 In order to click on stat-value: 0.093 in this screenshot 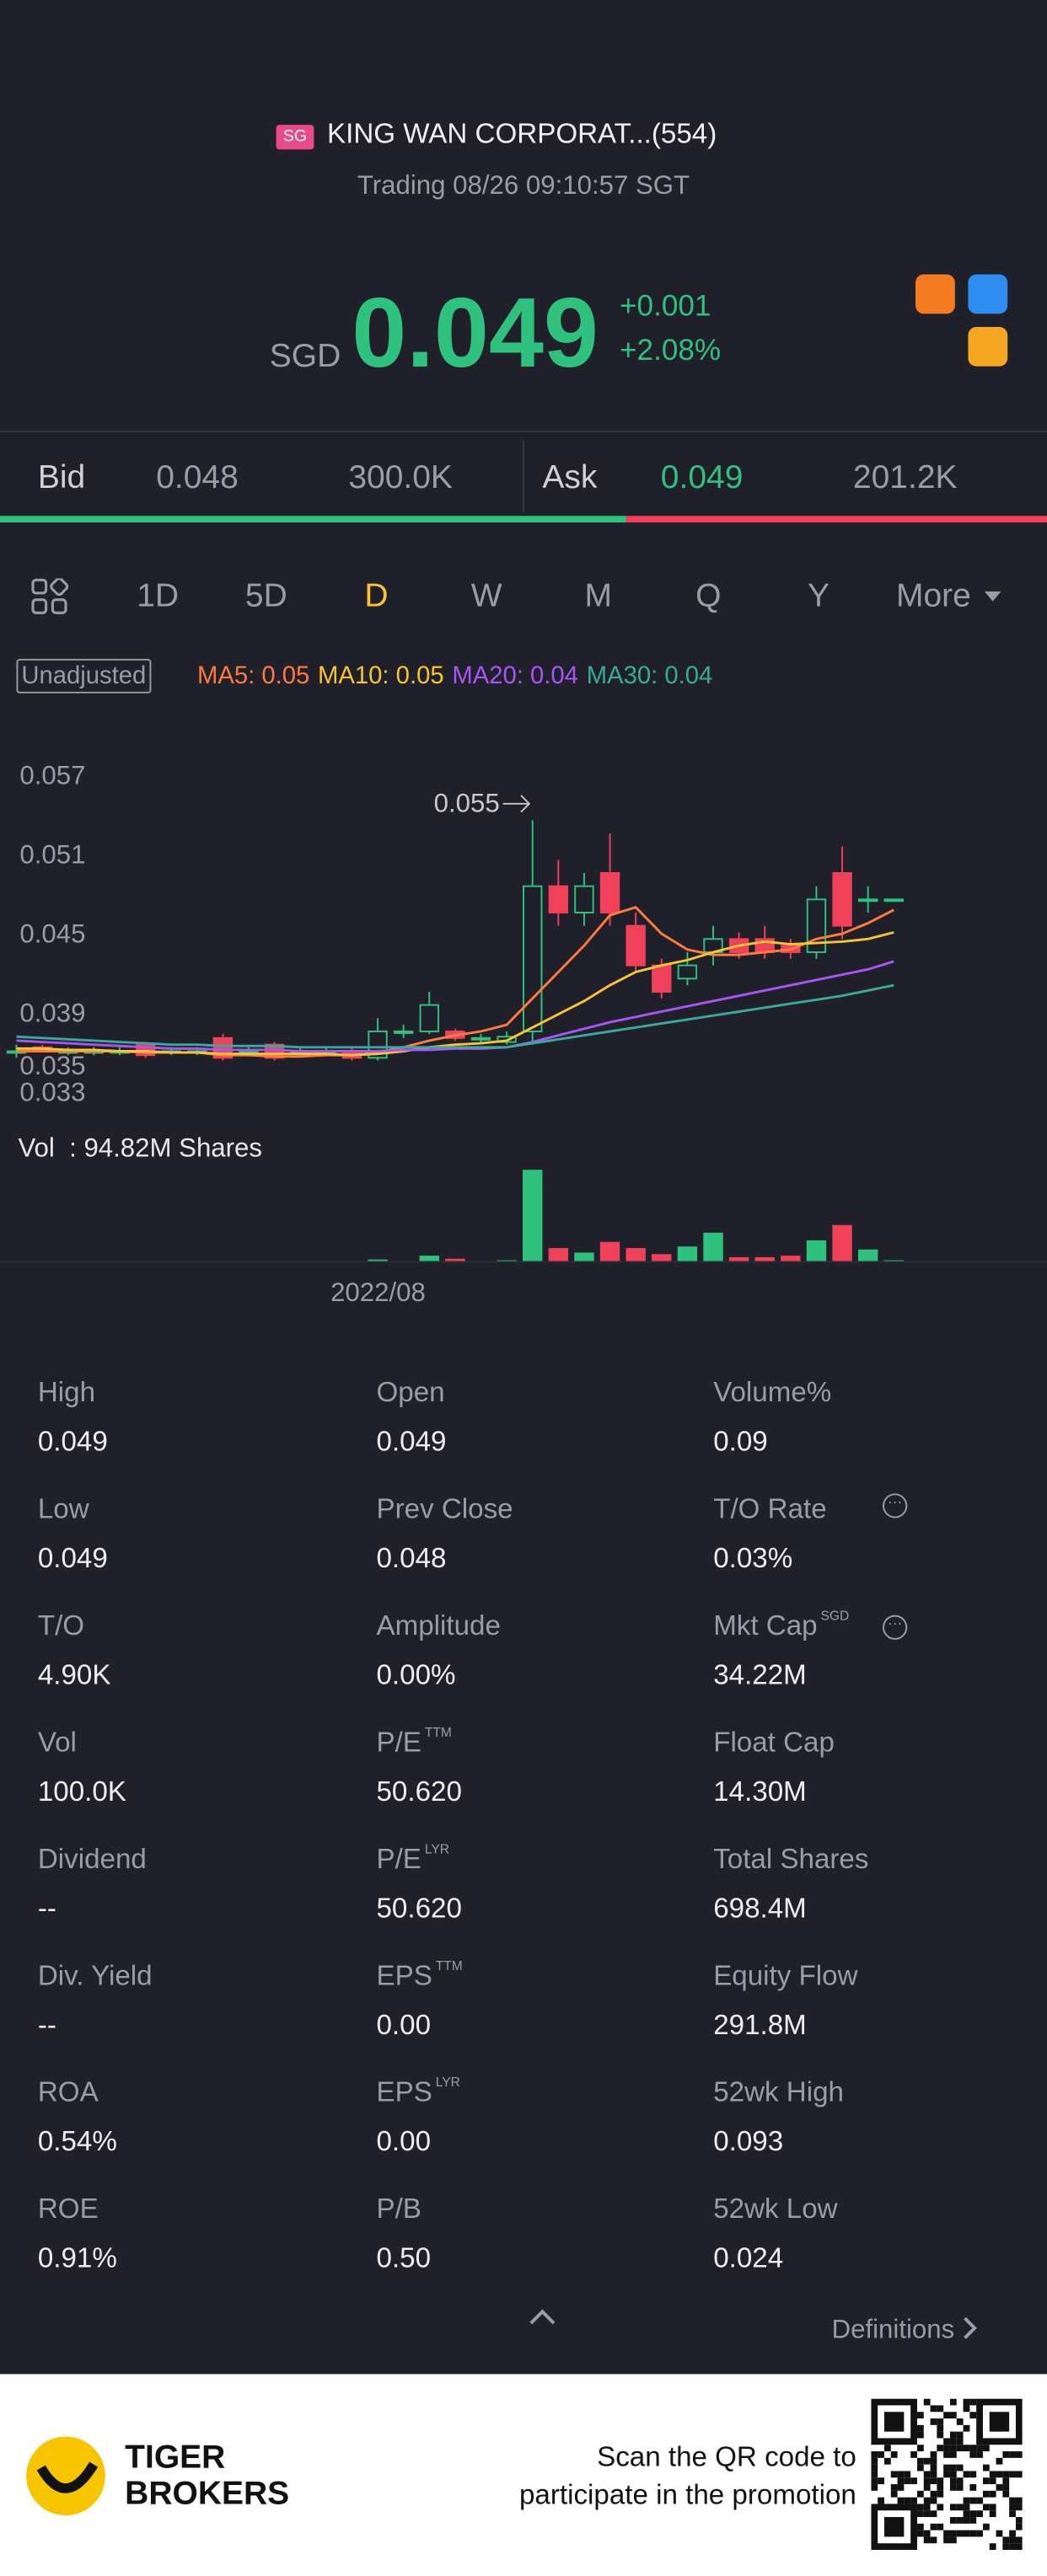, I will do `click(749, 2141)`.